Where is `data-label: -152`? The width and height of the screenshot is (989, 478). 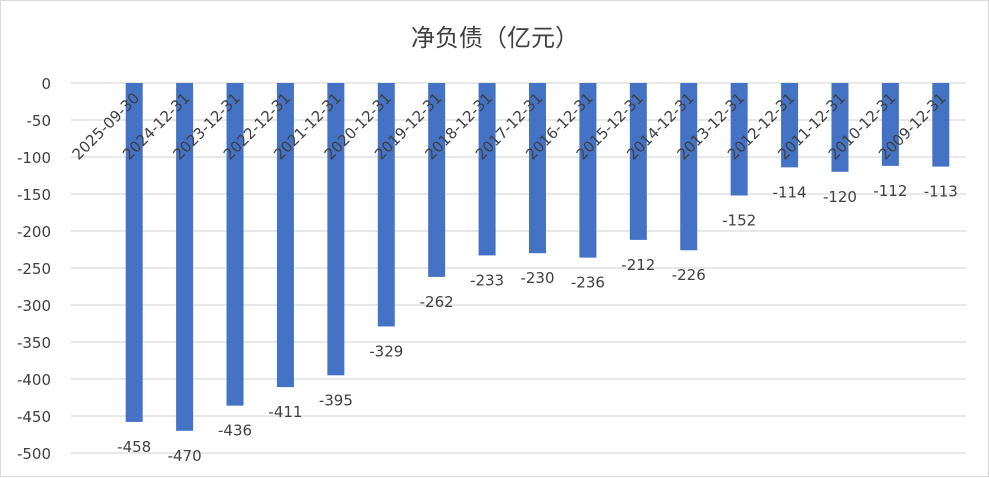
data-label: -152 is located at coordinates (739, 220).